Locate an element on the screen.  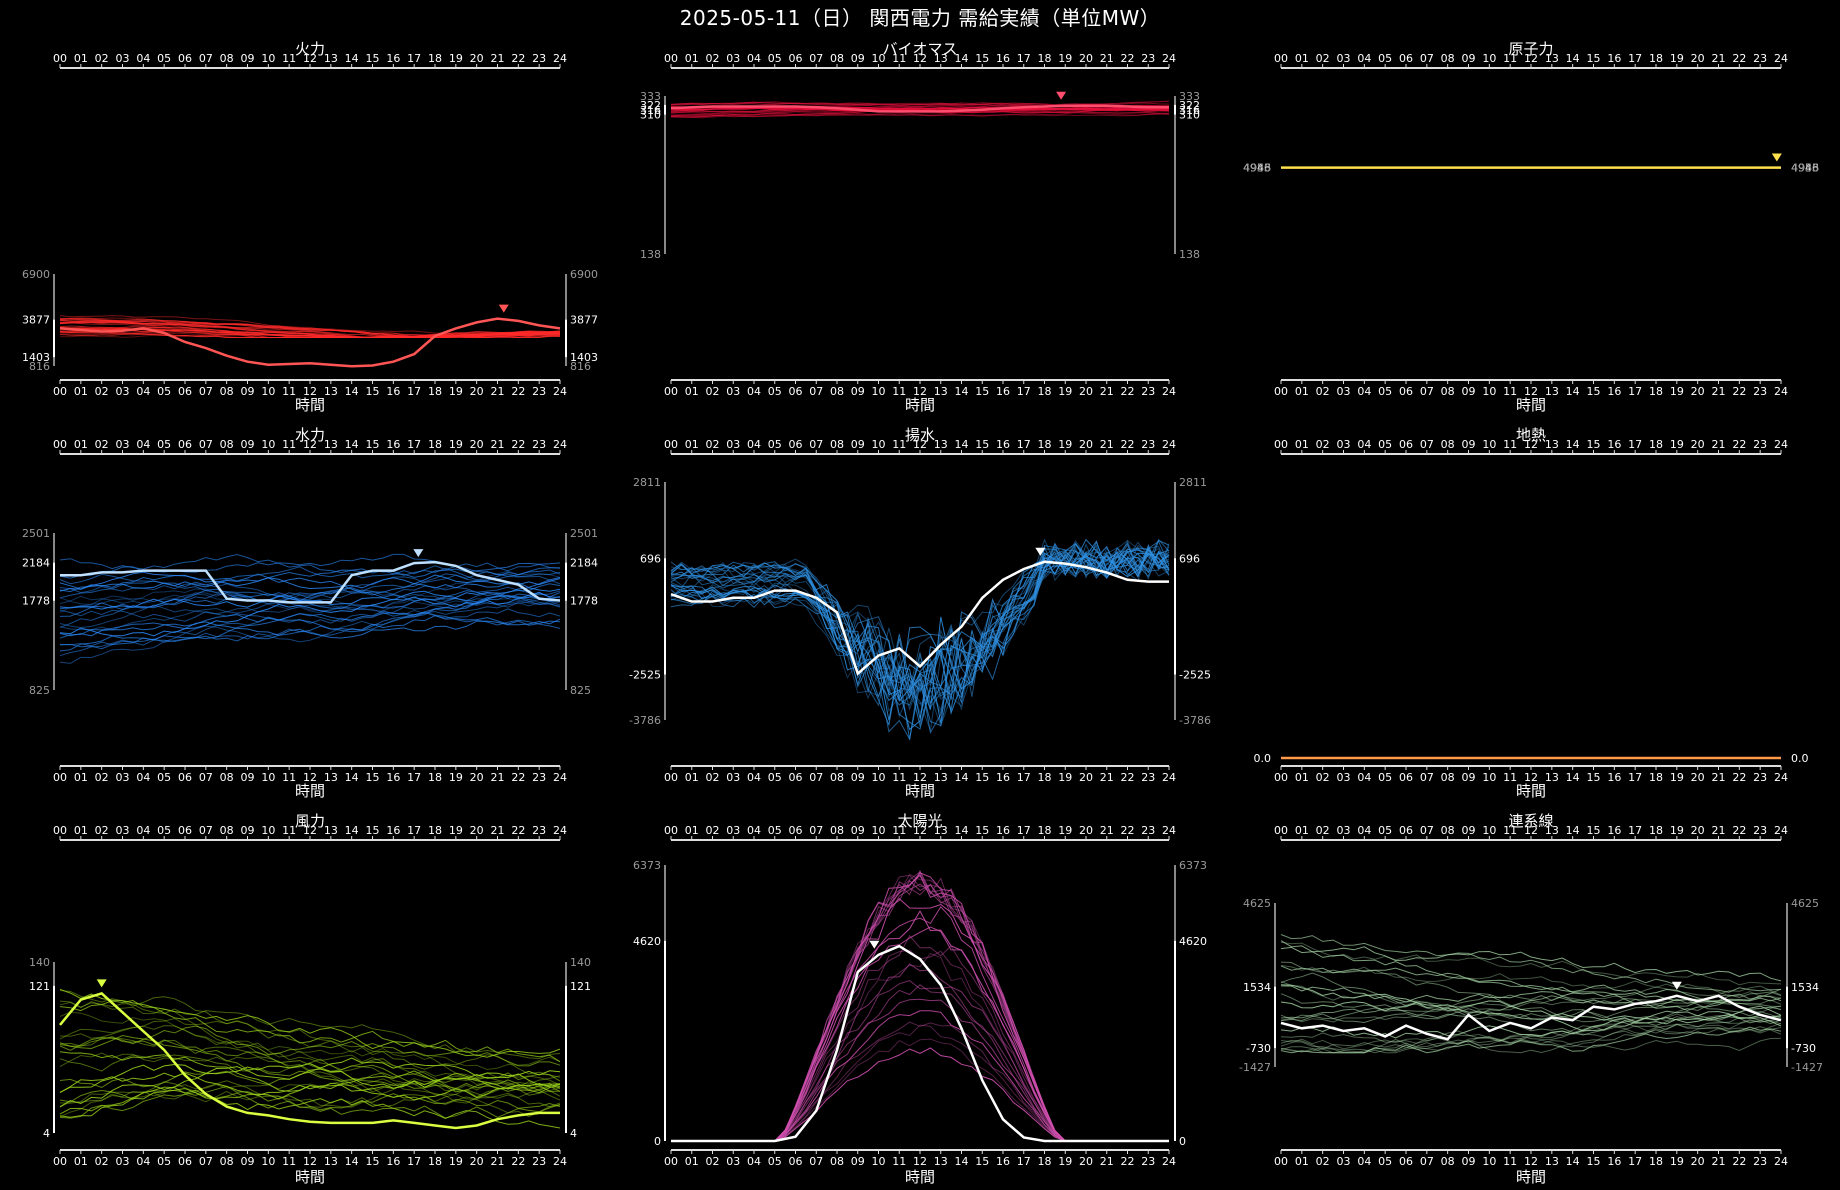
page-title: 2025-05-11（日） 関西電力 需給実績（単位MW） is located at coordinates (920, 18).